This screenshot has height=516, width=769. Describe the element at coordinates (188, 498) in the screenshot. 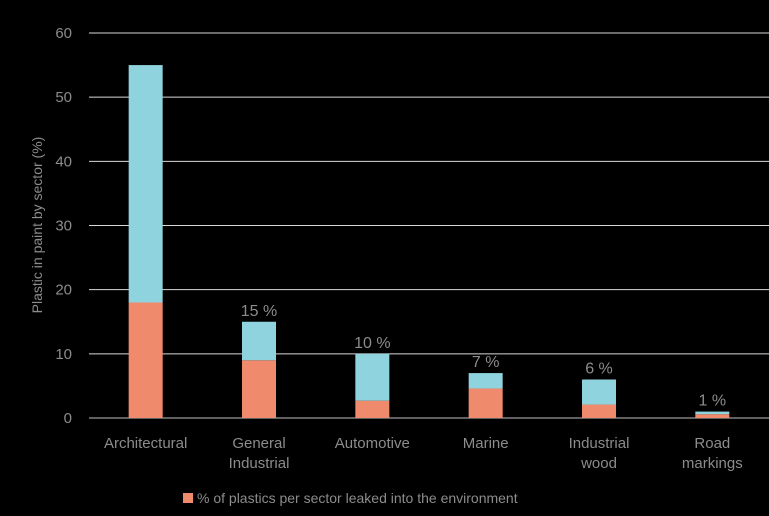

I see `legend-swatch` at that location.